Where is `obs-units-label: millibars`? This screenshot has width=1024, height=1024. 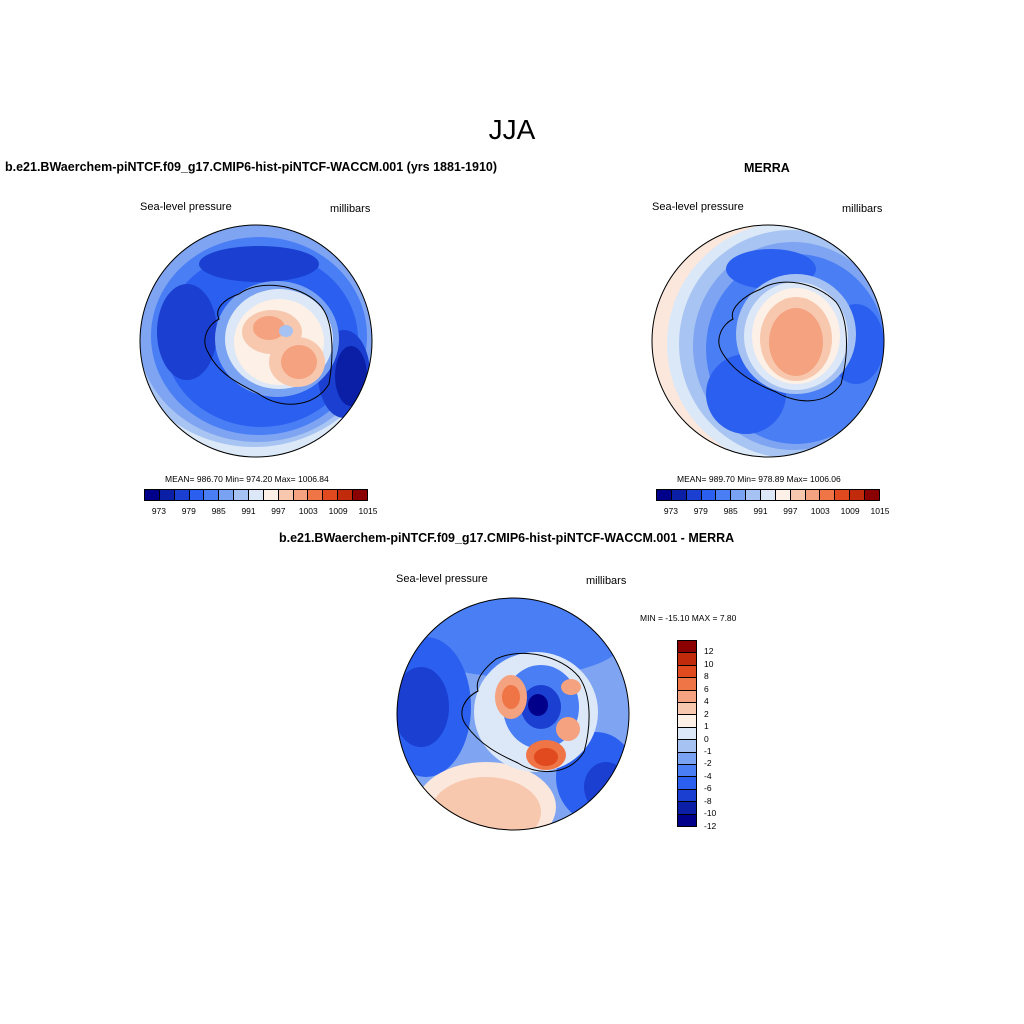 obs-units-label: millibars is located at coordinates (862, 209).